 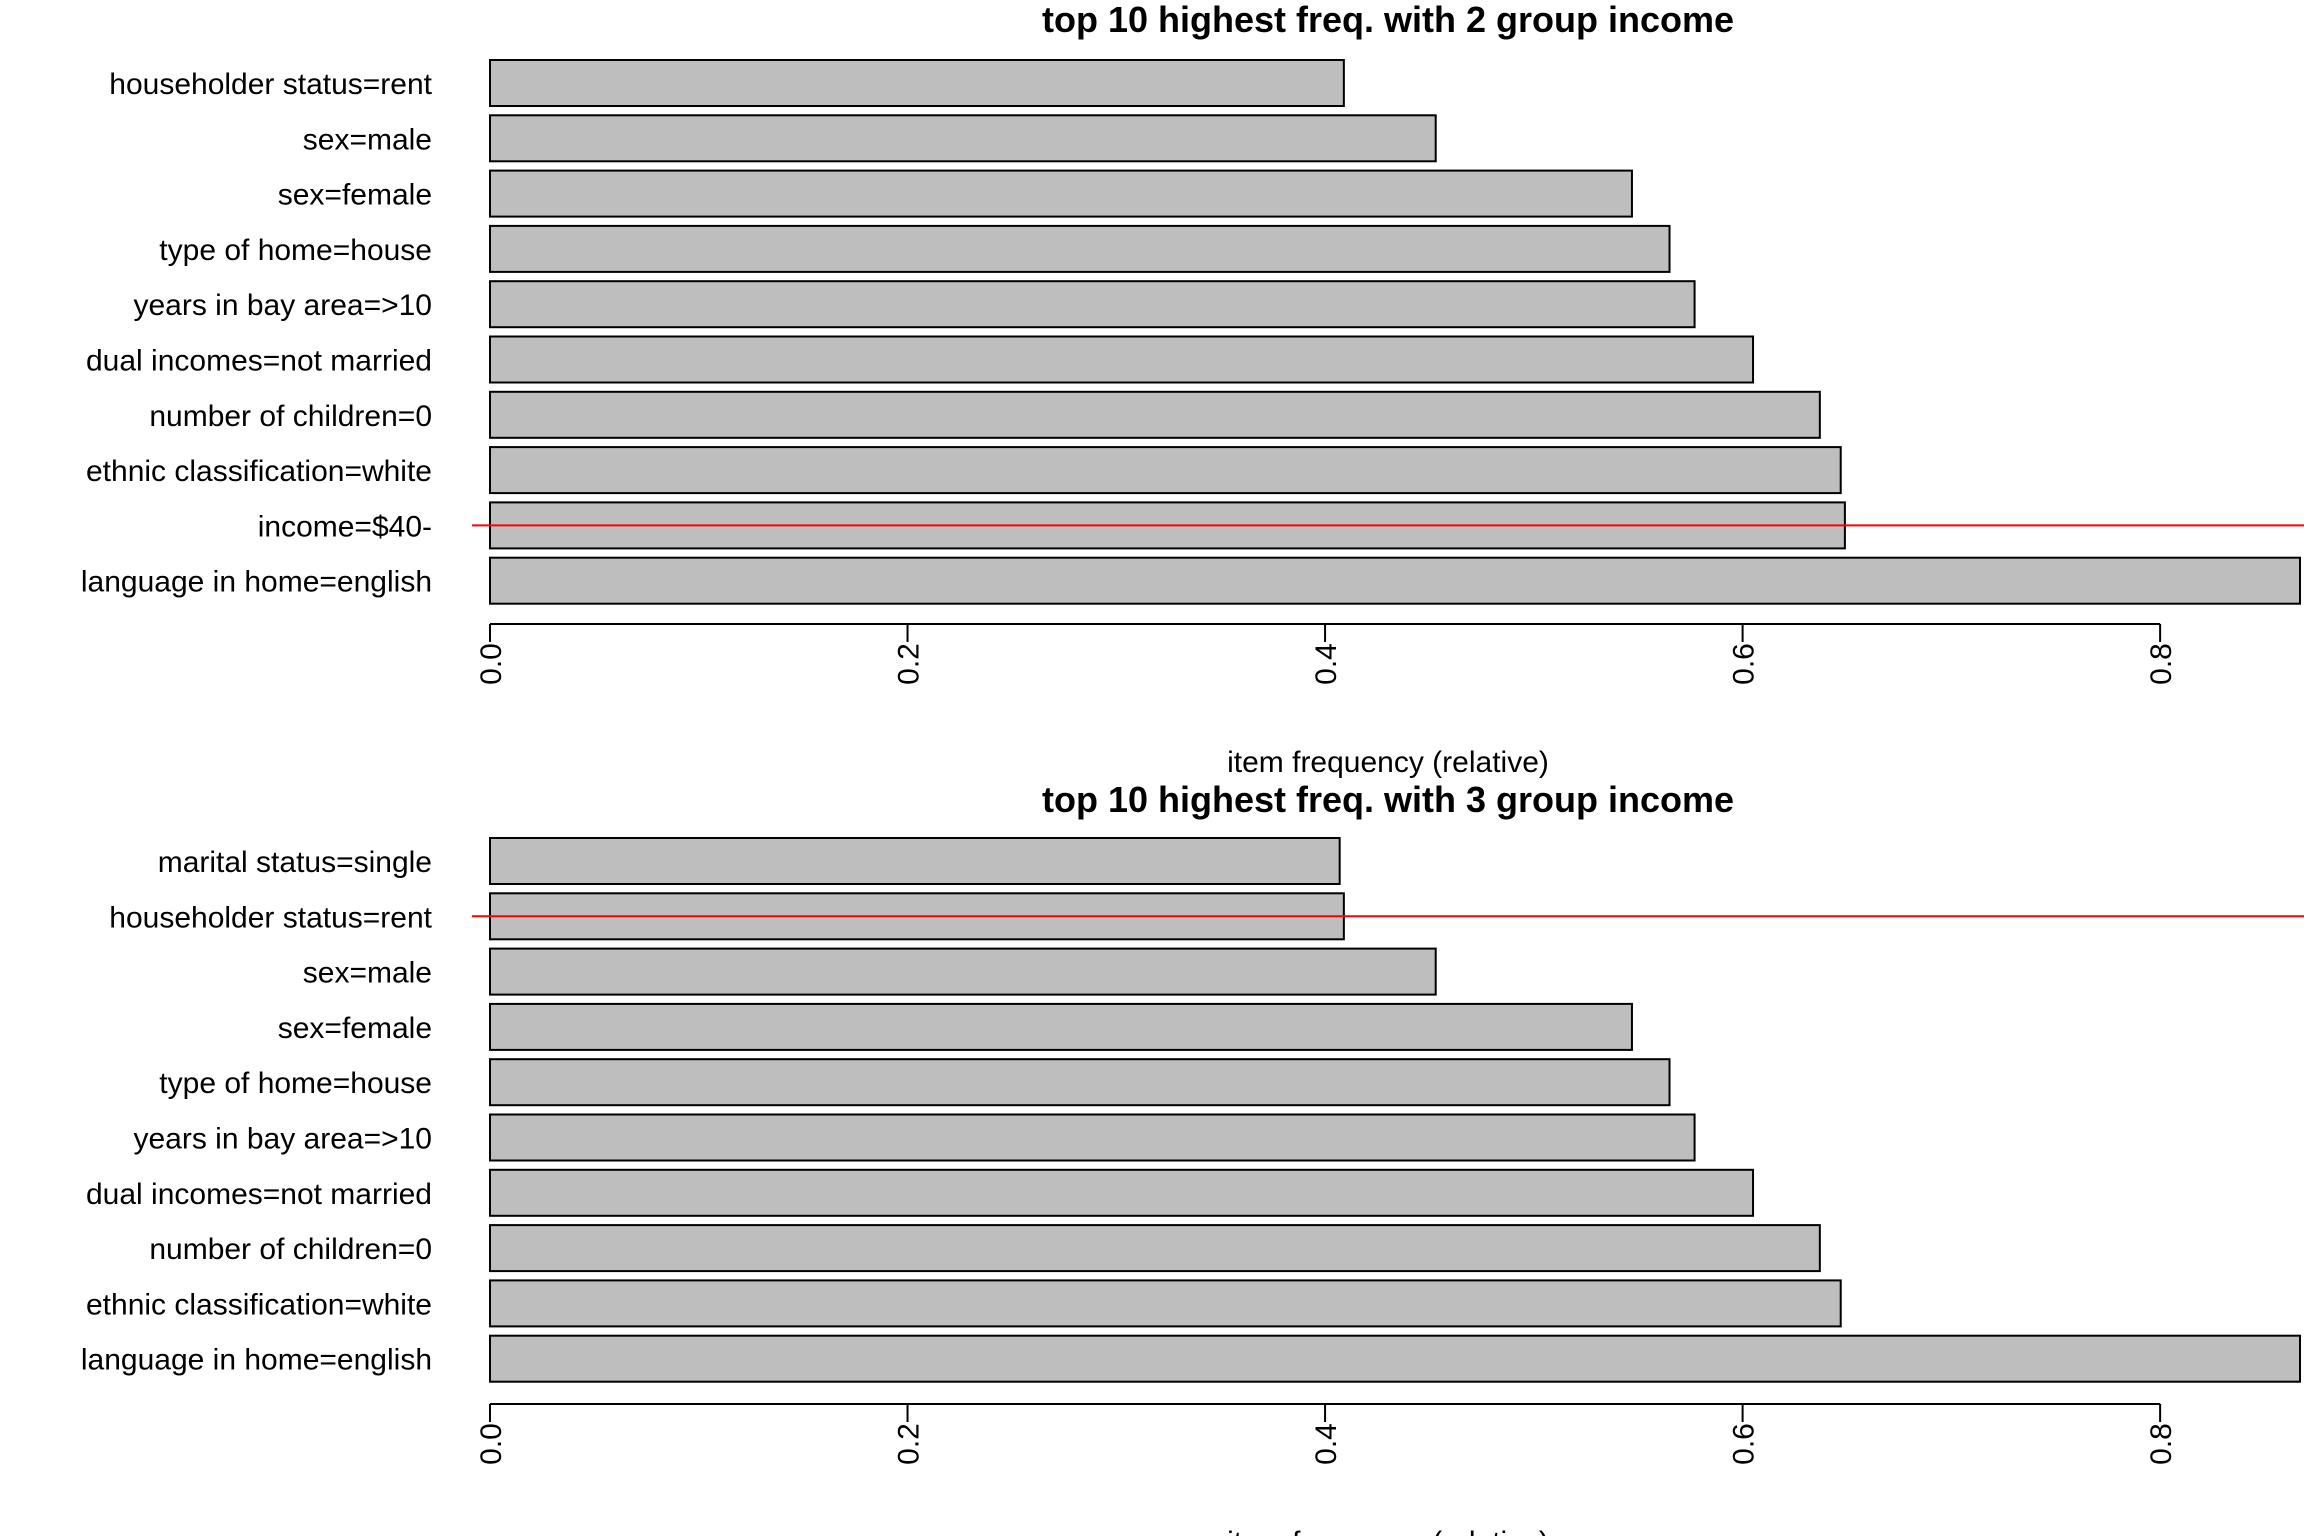 I want to click on category-label: income=$40-, so click(x=345, y=526).